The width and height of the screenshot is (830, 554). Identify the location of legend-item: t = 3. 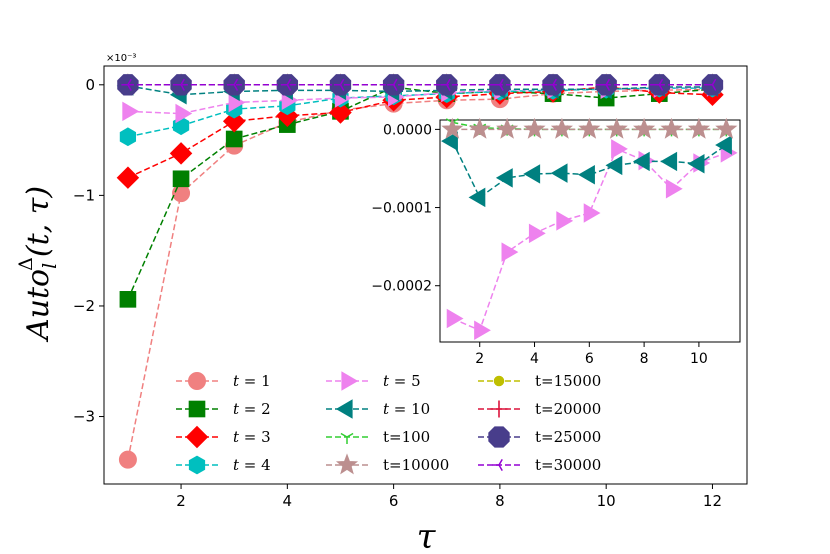
(223, 437).